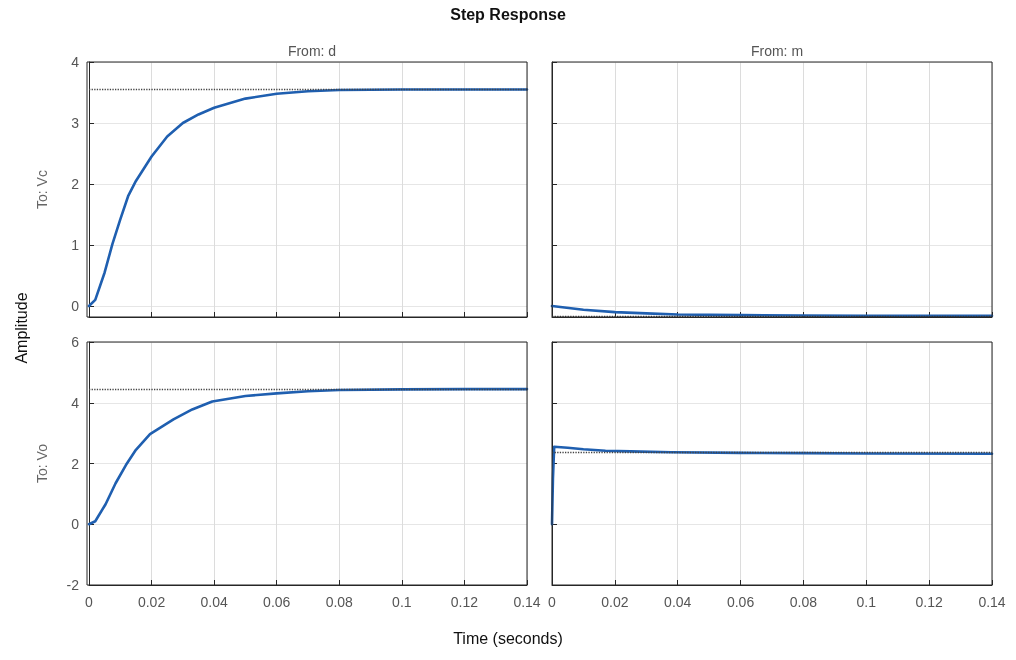 The height and width of the screenshot is (660, 1016). Describe the element at coordinates (508, 639) in the screenshot. I see `text: Time (seconds)` at that location.